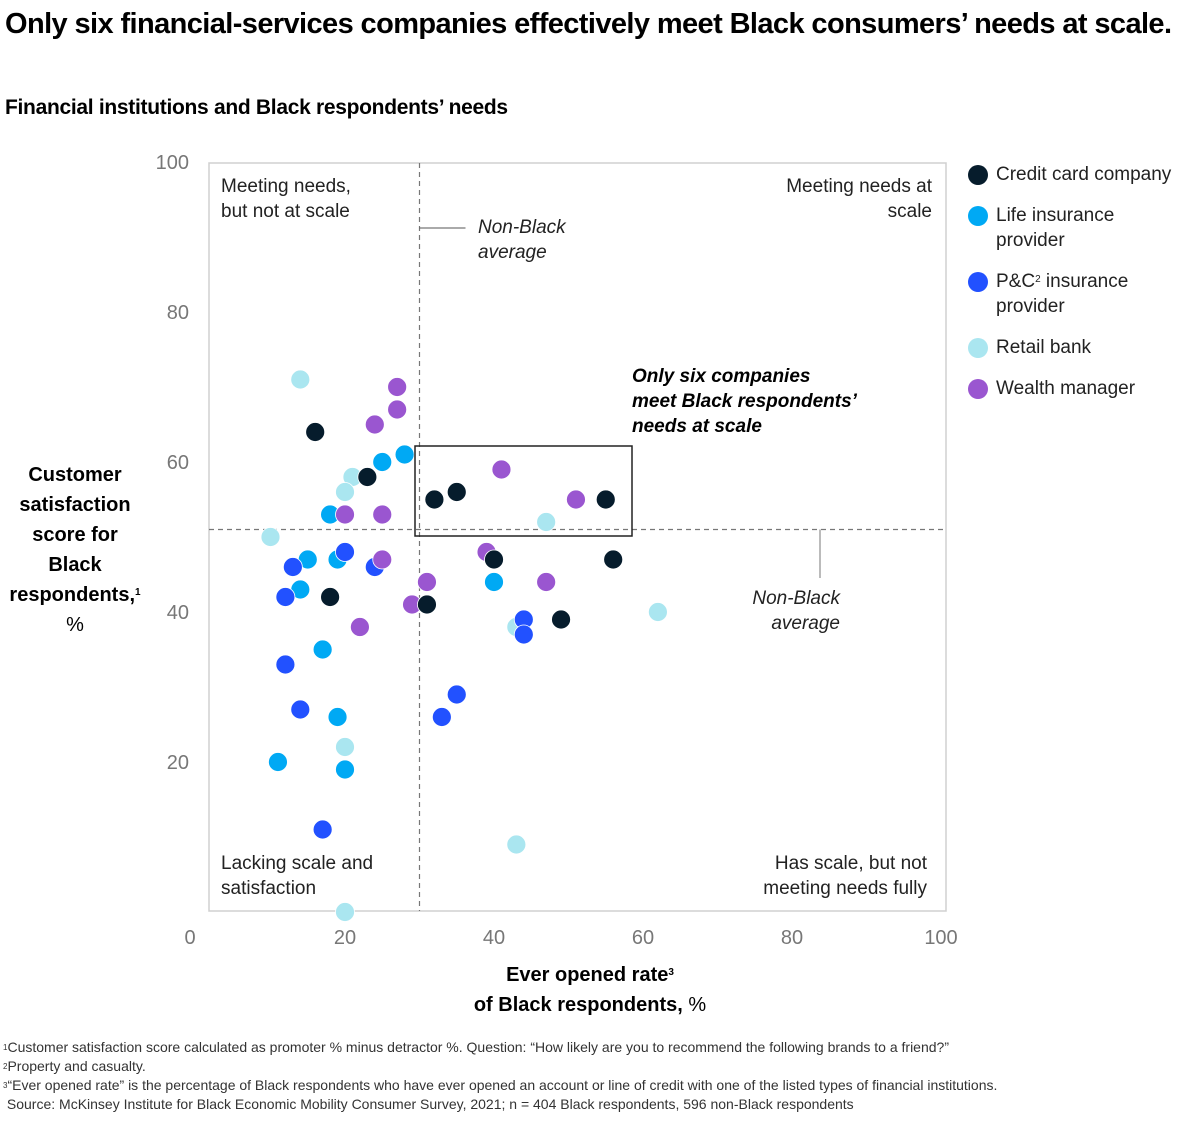 The width and height of the screenshot is (1200, 1128). What do you see at coordinates (178, 313) in the screenshot?
I see `y-tick-label: 80` at bounding box center [178, 313].